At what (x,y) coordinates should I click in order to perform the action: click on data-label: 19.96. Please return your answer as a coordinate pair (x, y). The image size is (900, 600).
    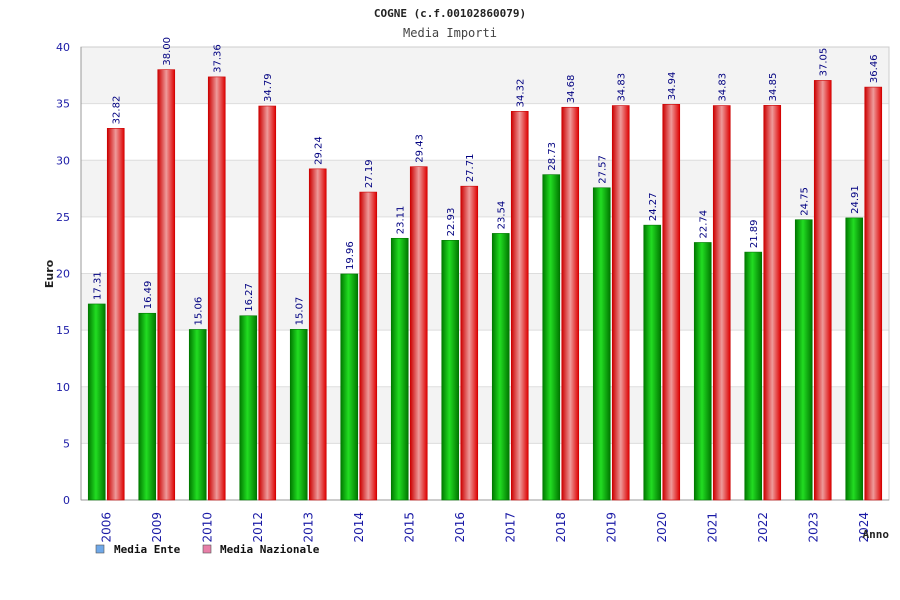
    Looking at the image, I should click on (350, 255).